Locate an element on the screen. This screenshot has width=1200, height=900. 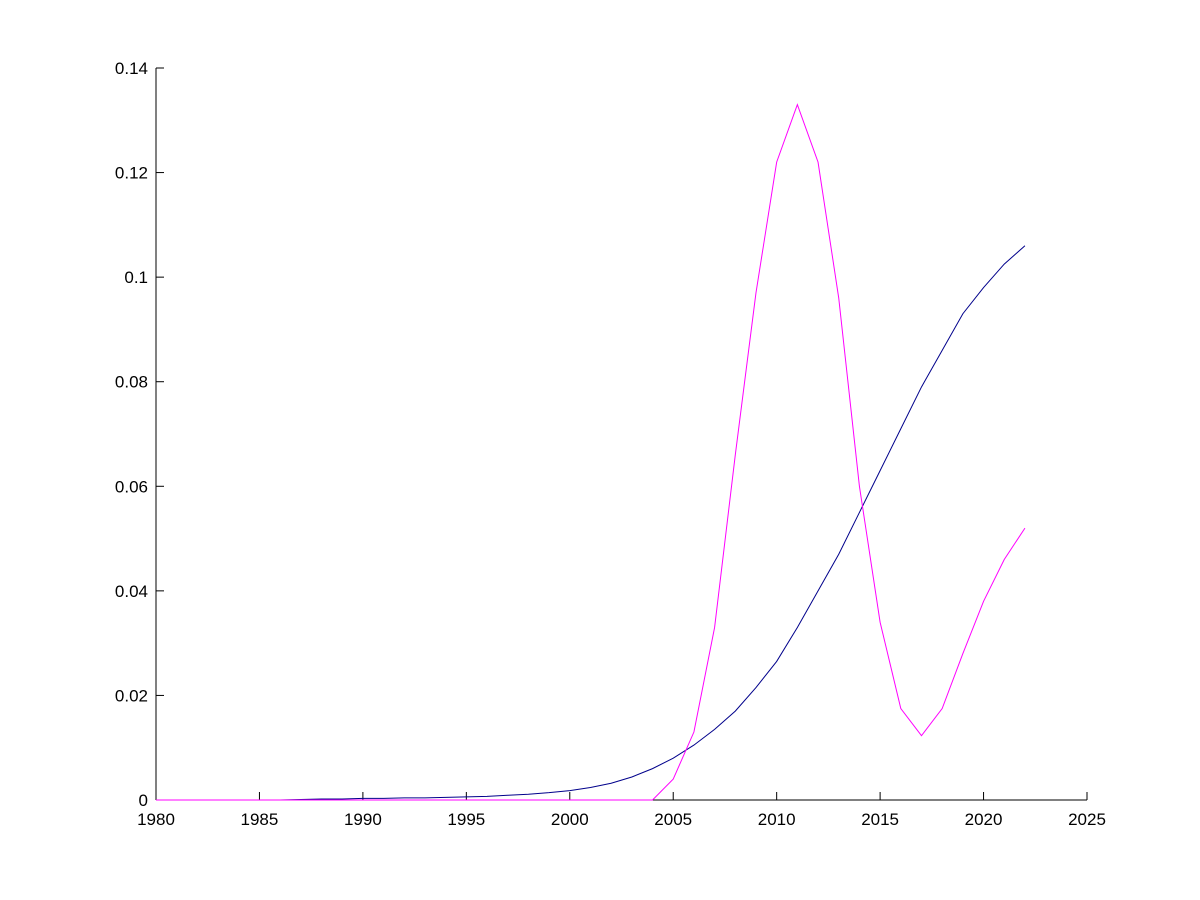
x-tick-label: 1995 is located at coordinates (466, 819).